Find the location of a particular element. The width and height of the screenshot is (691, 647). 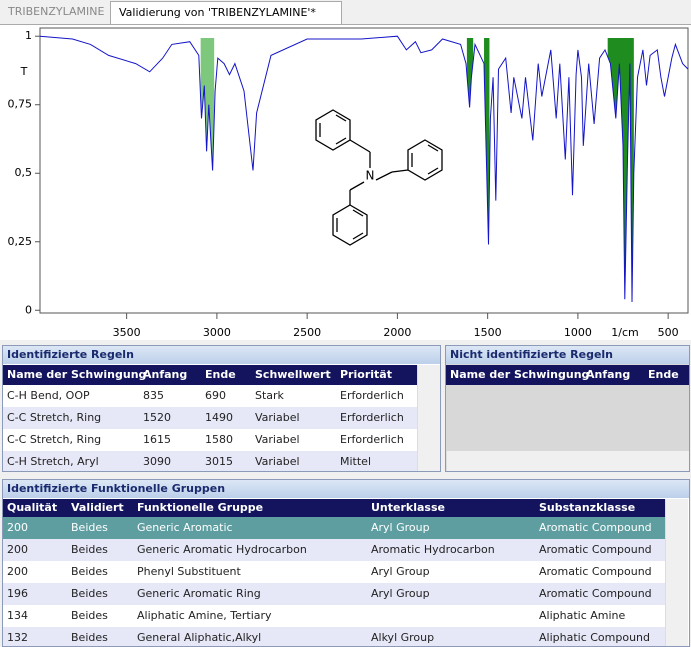

x-axis-label: 1/cm is located at coordinates (624, 332).